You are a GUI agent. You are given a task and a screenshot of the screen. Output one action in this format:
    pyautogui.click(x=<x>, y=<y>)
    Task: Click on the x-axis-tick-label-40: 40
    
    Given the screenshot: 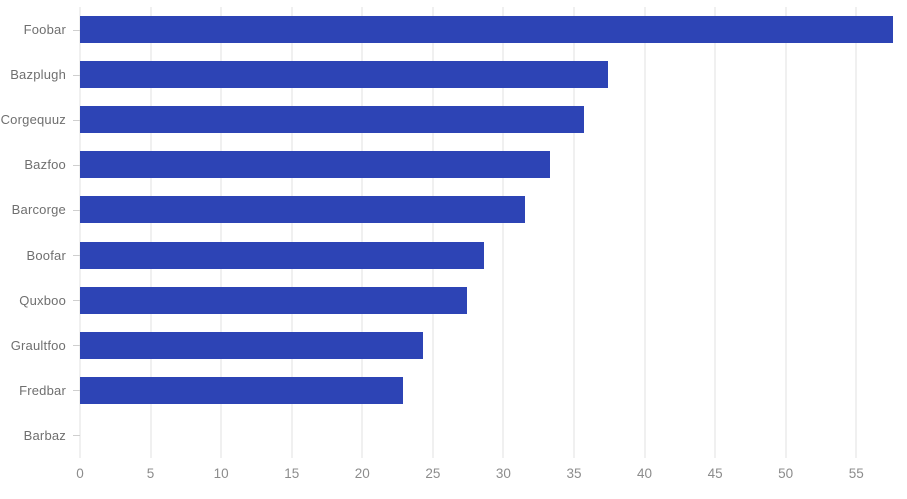 What is the action you would take?
    pyautogui.click(x=645, y=473)
    